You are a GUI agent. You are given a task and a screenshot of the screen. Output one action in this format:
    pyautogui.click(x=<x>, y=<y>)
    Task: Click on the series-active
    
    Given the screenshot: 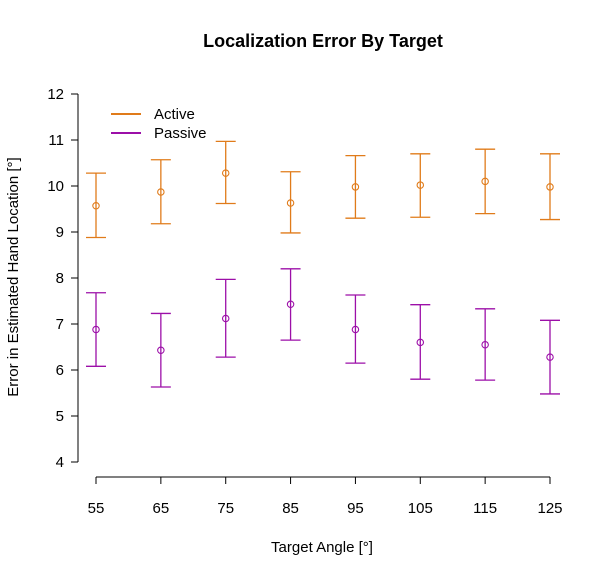 What is the action you would take?
    pyautogui.click(x=323, y=189)
    